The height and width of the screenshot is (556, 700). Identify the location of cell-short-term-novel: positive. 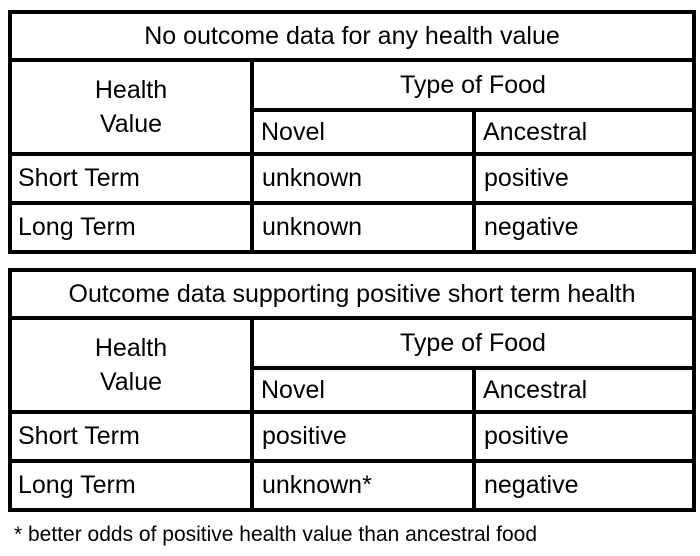
(363, 436).